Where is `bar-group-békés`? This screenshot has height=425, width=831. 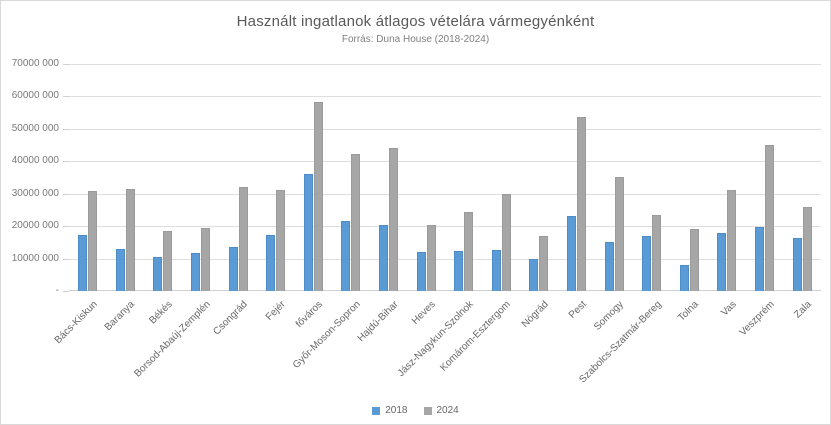
bar-group-békés is located at coordinates (163, 177).